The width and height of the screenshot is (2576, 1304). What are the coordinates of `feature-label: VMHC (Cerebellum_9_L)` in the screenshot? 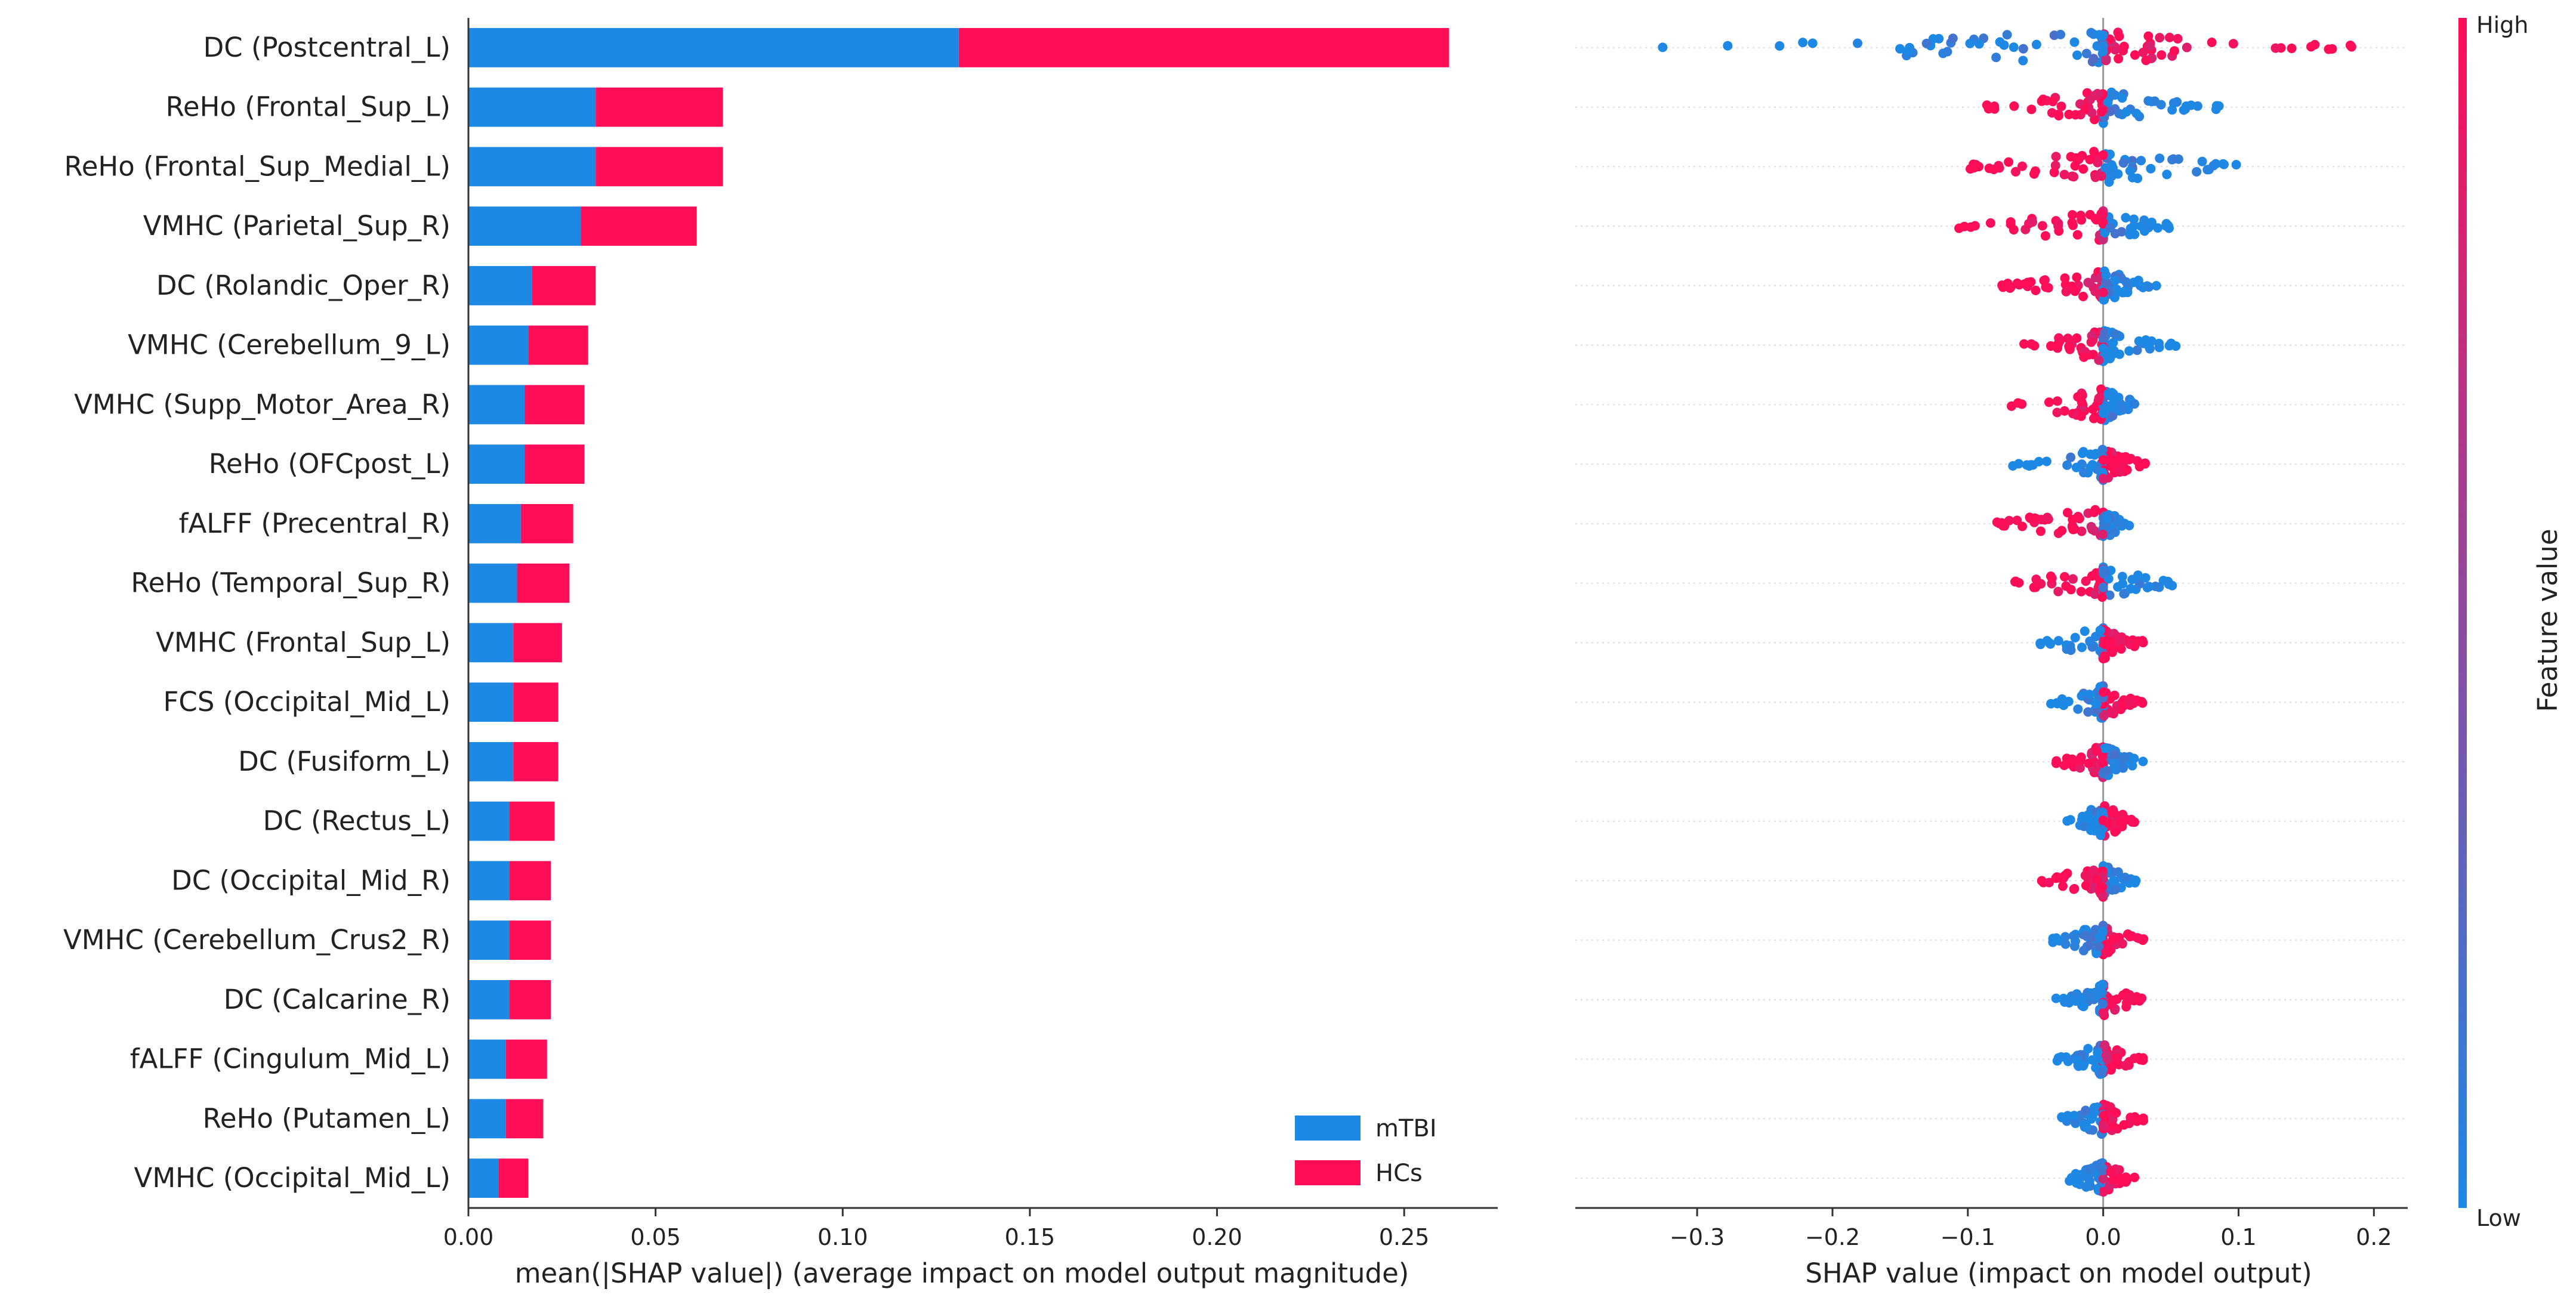 It's located at (289, 345).